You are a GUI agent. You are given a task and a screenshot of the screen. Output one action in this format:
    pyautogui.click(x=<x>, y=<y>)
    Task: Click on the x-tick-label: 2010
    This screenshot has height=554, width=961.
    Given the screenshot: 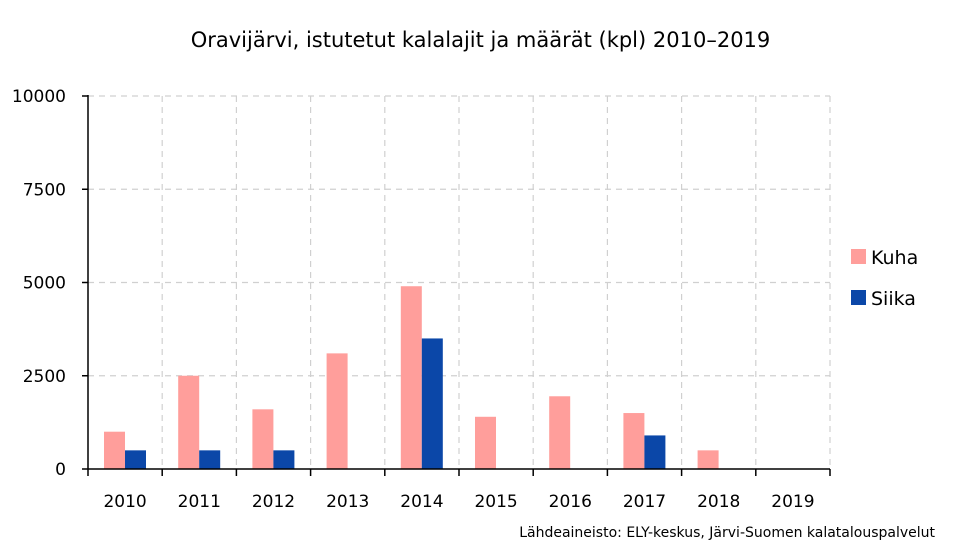 What is the action you would take?
    pyautogui.click(x=124, y=502)
    